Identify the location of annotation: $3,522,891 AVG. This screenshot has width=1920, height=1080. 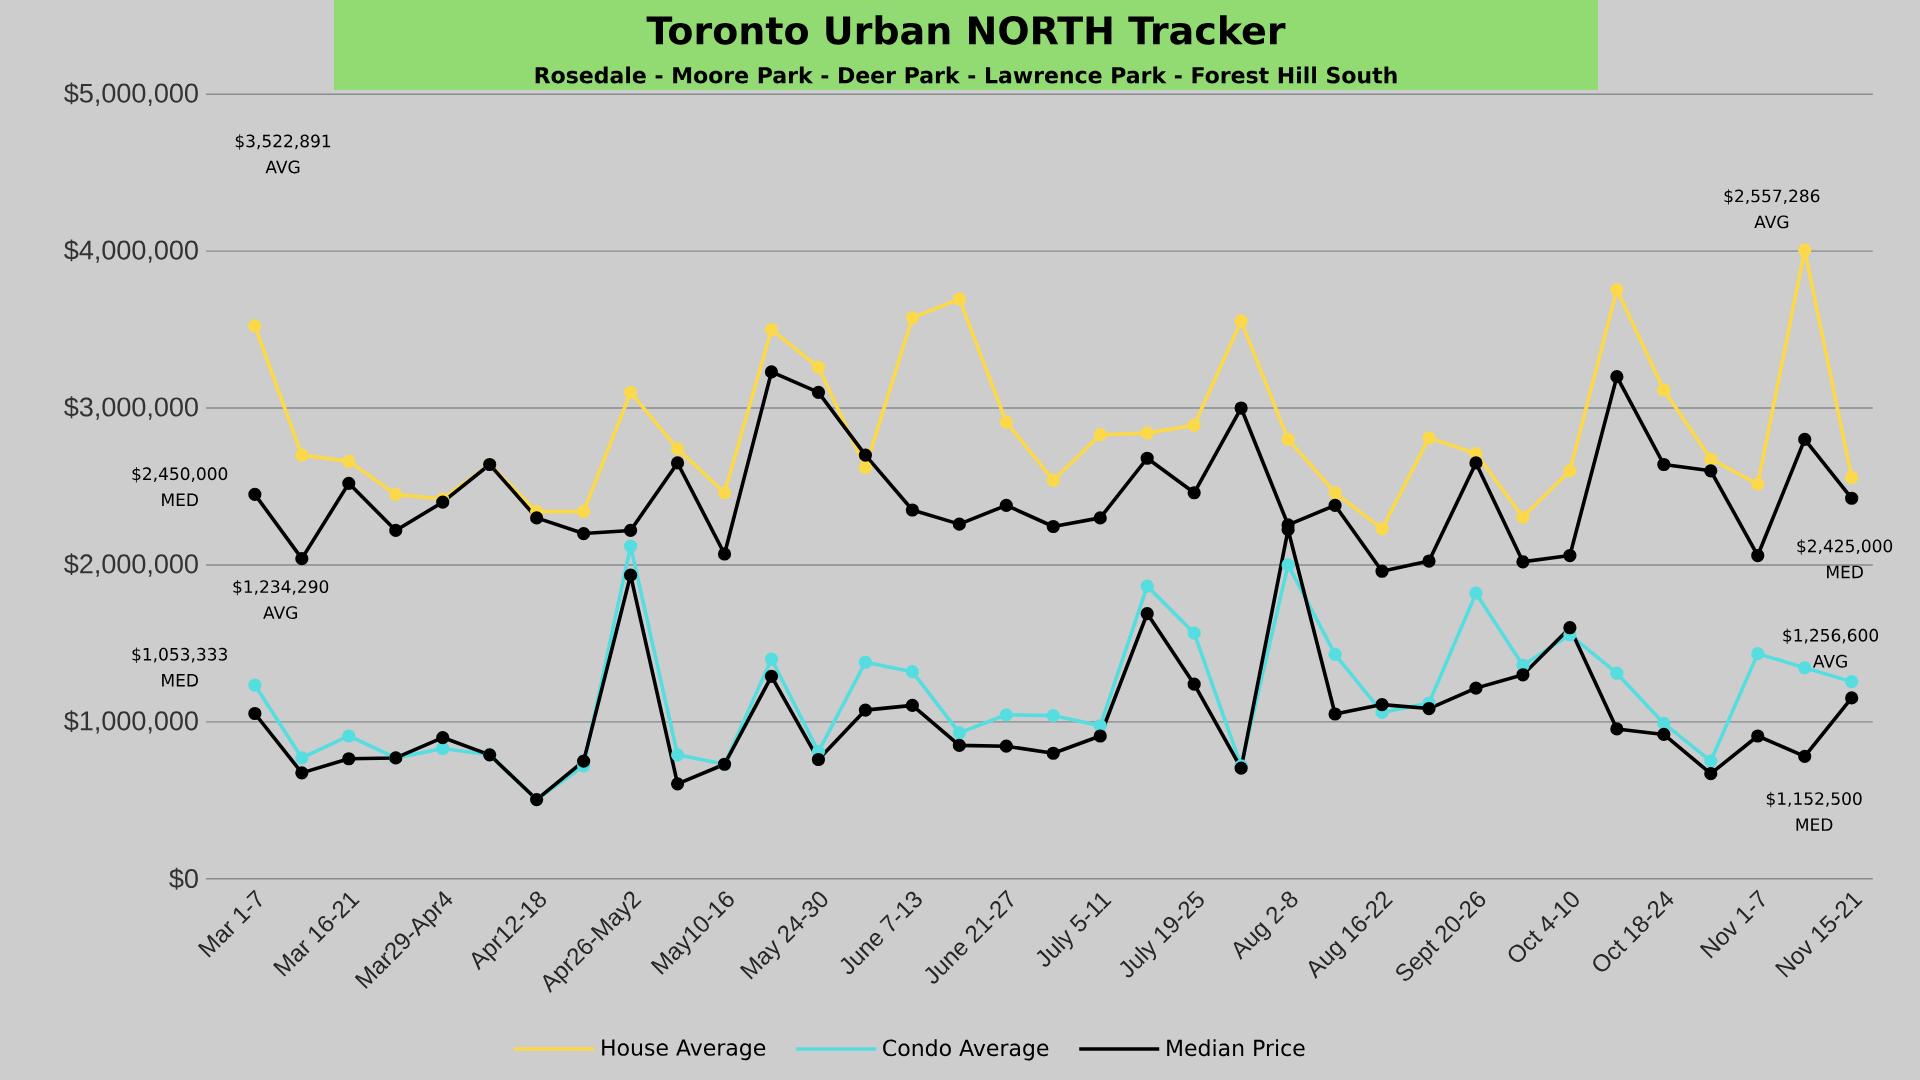
(283, 154).